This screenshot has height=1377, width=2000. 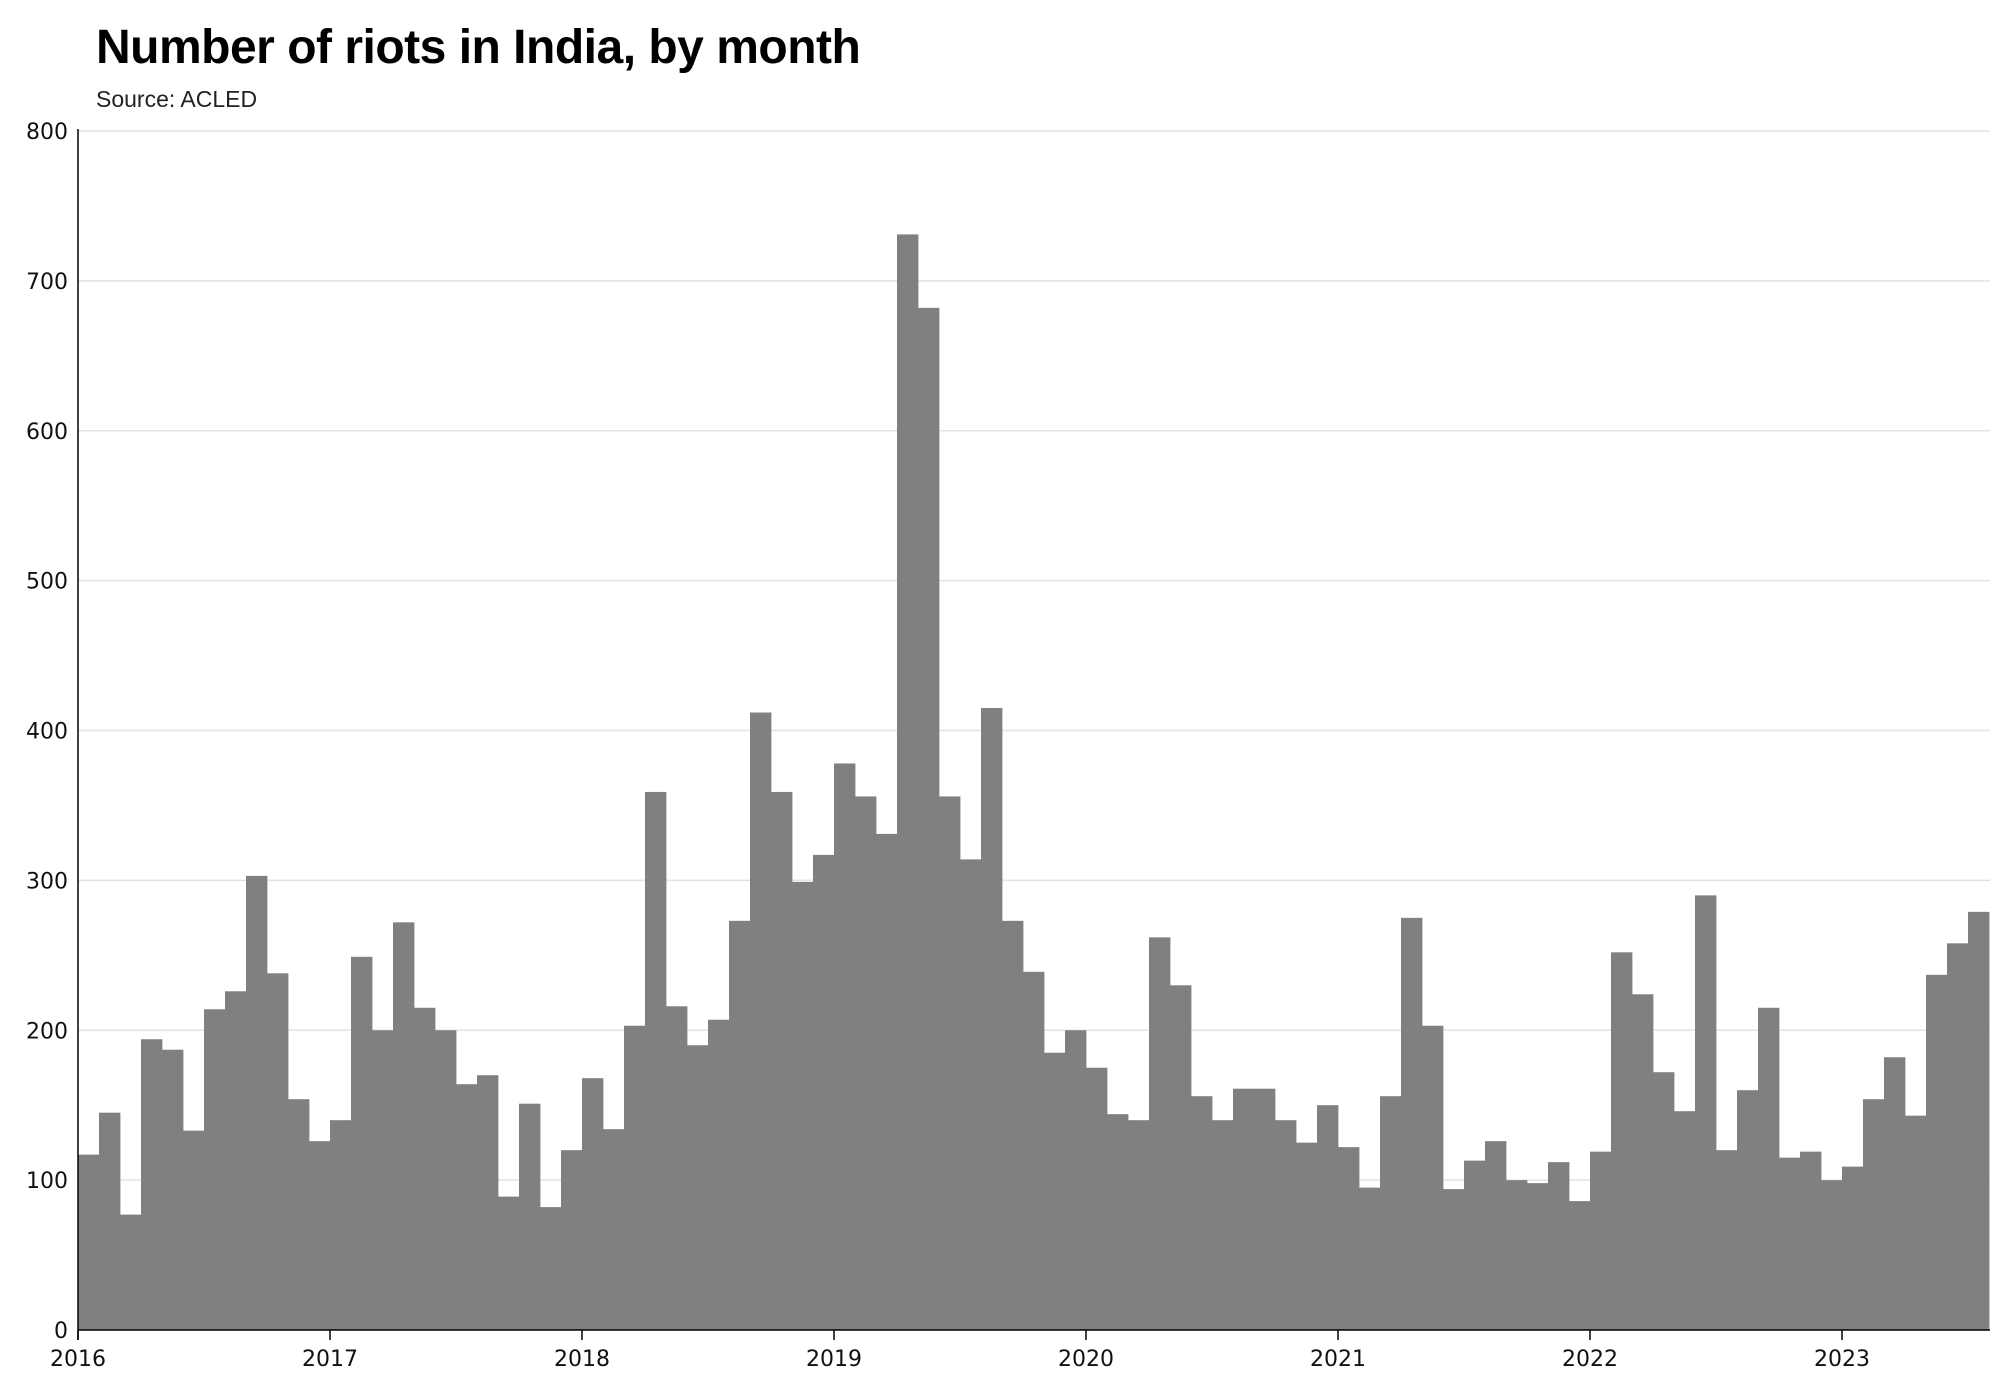 I want to click on y-axis-ticks: 0 100 200 300 400 500 600 700 800, so click(x=47, y=732).